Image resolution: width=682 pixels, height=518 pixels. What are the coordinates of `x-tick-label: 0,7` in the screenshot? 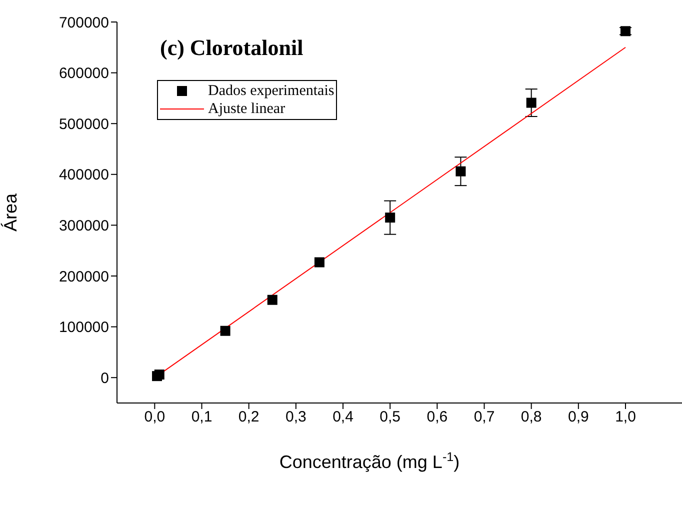 It's located at (484, 417).